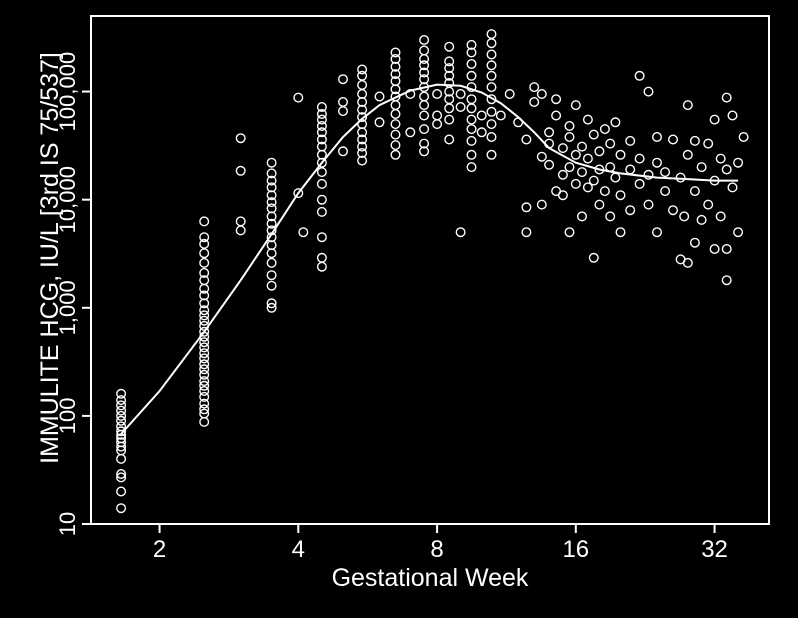 This screenshot has width=798, height=618. I want to click on x-tick-label: 8, so click(436, 549).